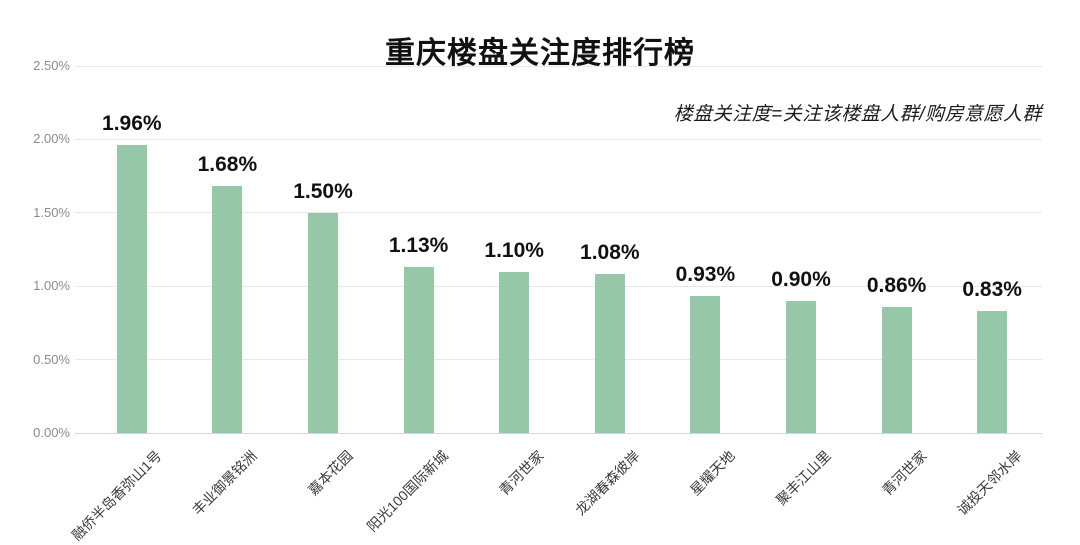  Describe the element at coordinates (51, 139) in the screenshot. I see `y-tick-label: 2.00%` at that location.